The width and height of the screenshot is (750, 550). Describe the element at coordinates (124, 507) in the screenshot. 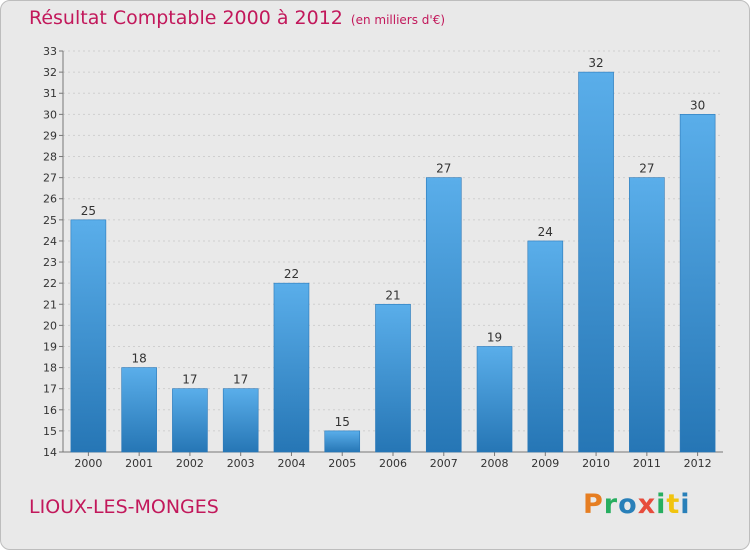

I see `city-name: LIOUX-LES-MONGES` at that location.